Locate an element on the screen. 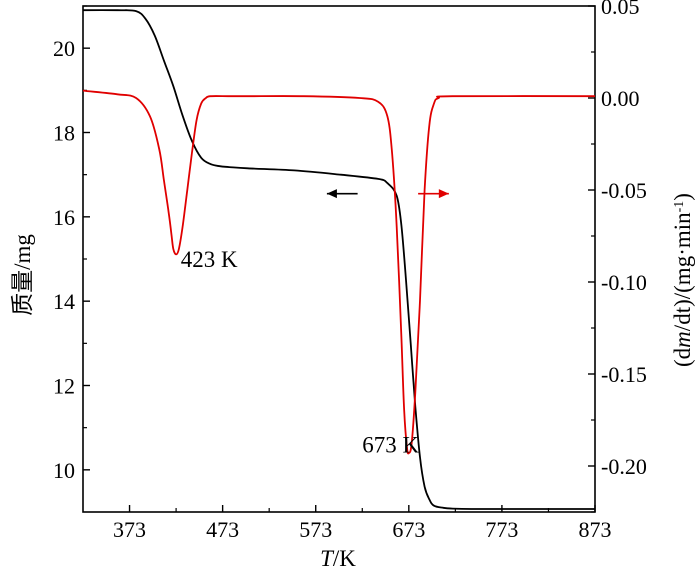 The image size is (700, 574). y-left-axis-ticks: 10 12 14 16 18 20 is located at coordinates (71, 244).